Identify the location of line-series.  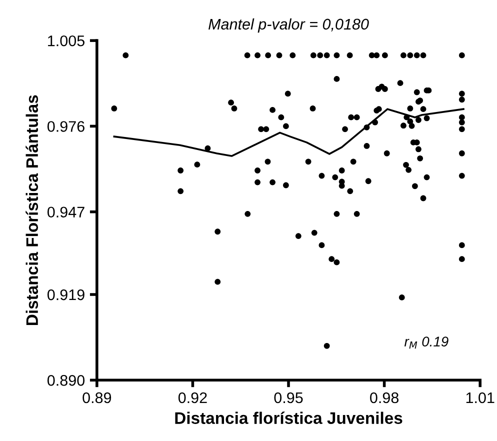
(288, 132).